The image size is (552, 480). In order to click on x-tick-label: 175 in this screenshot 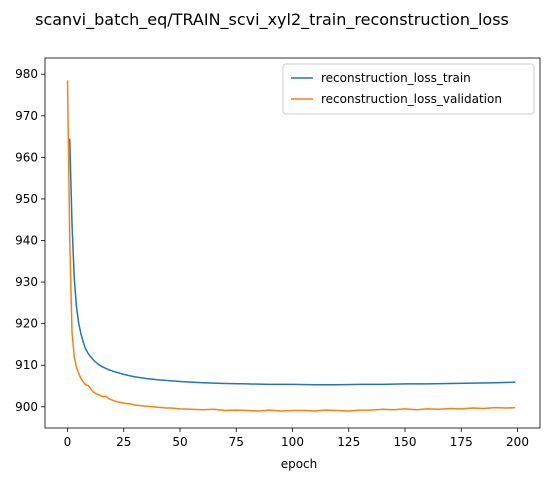, I will do `click(461, 442)`.